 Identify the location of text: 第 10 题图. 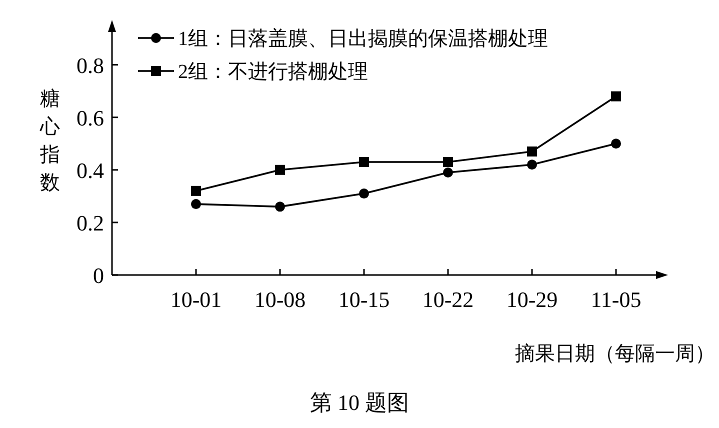
(359, 402).